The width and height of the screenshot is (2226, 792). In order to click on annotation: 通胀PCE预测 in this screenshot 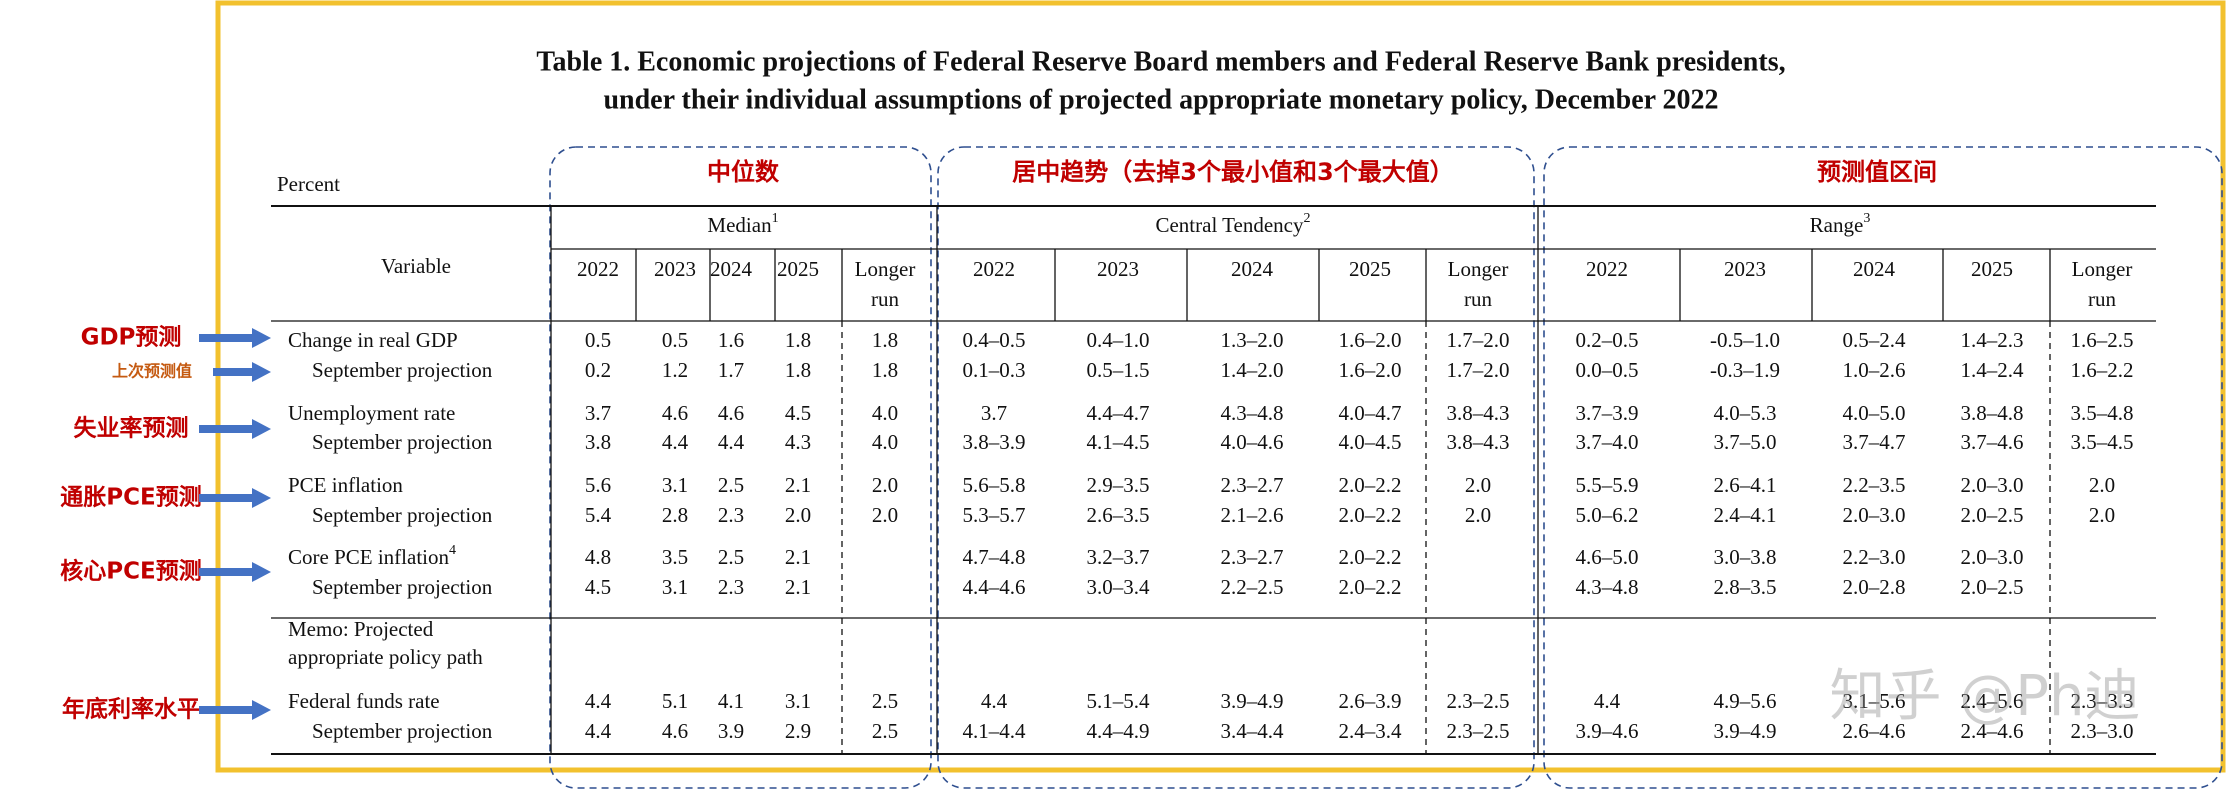, I will do `click(130, 498)`.